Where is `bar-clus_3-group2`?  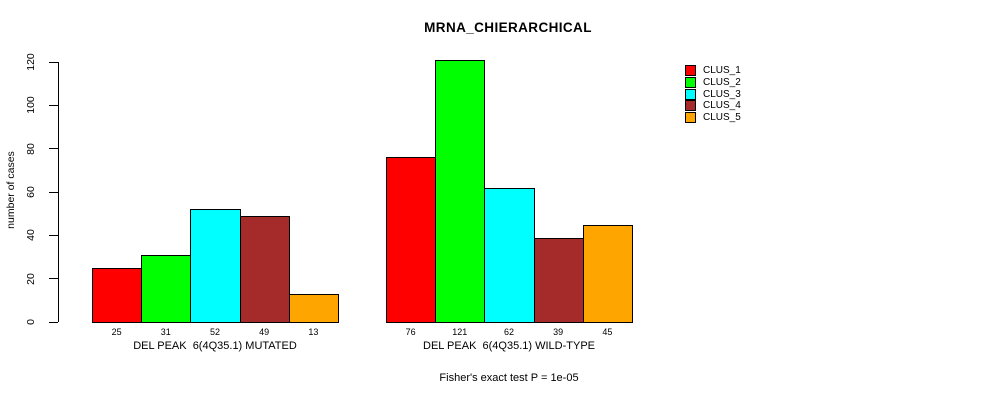
bar-clus_3-group2 is located at coordinates (509, 255).